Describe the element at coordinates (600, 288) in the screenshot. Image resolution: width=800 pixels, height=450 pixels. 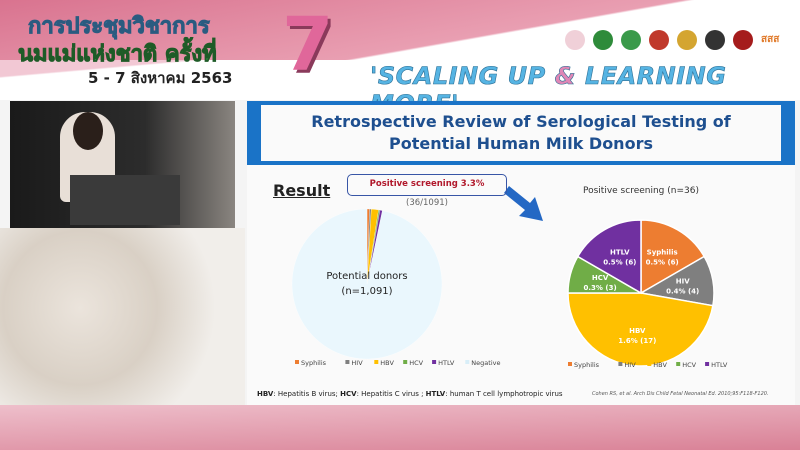
I see `slice-value-label: 0.3% (3)` at that location.